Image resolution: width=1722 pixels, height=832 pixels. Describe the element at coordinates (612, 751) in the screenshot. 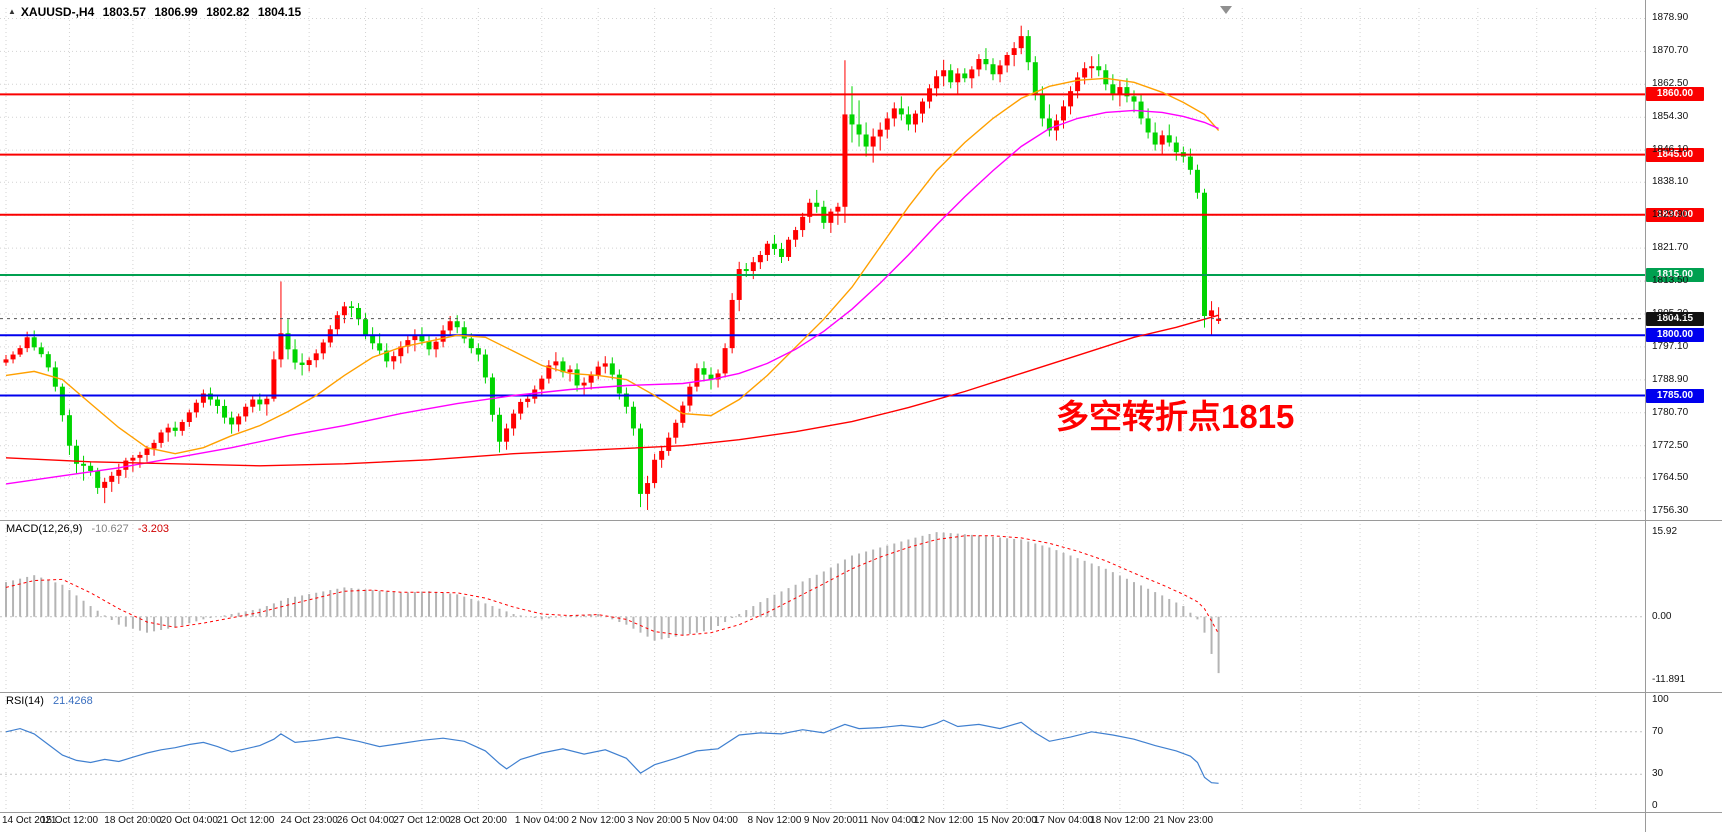

I see `rsi-line` at that location.